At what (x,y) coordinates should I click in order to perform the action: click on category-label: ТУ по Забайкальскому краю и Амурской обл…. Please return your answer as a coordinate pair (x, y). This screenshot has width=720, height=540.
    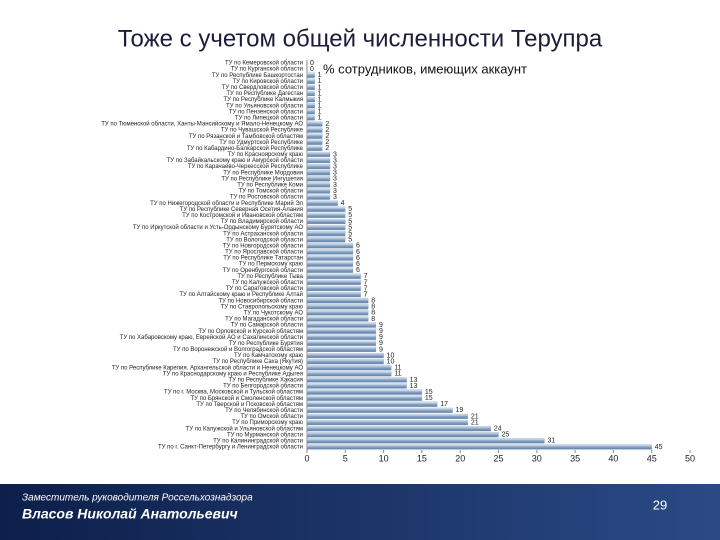
    Looking at the image, I should click on (235, 160).